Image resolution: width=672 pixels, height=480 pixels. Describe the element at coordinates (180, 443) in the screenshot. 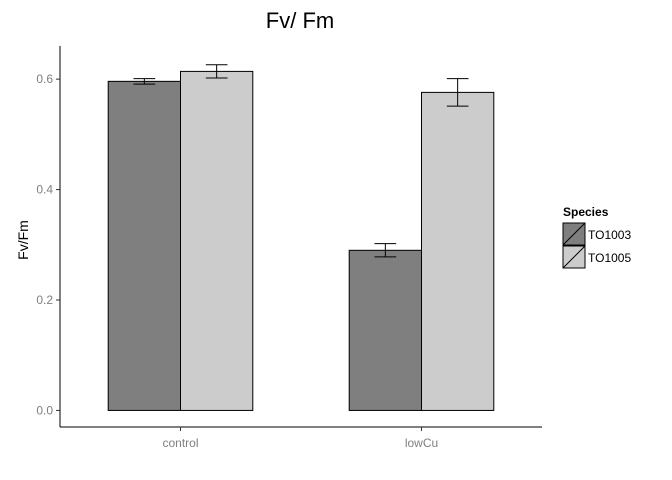

I see `x-tick-label-control: control` at that location.